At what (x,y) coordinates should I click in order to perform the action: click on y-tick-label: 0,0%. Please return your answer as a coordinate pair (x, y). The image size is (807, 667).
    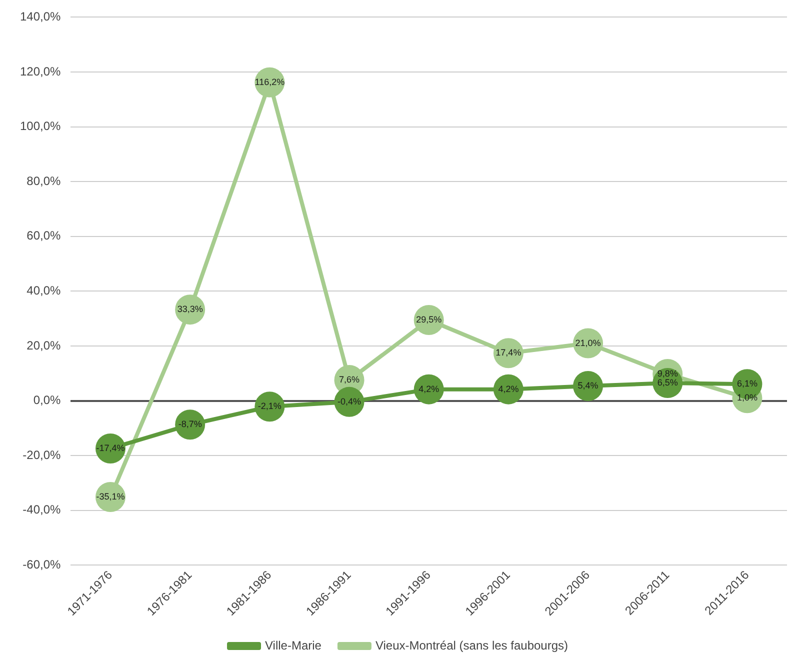
    Looking at the image, I should click on (47, 400).